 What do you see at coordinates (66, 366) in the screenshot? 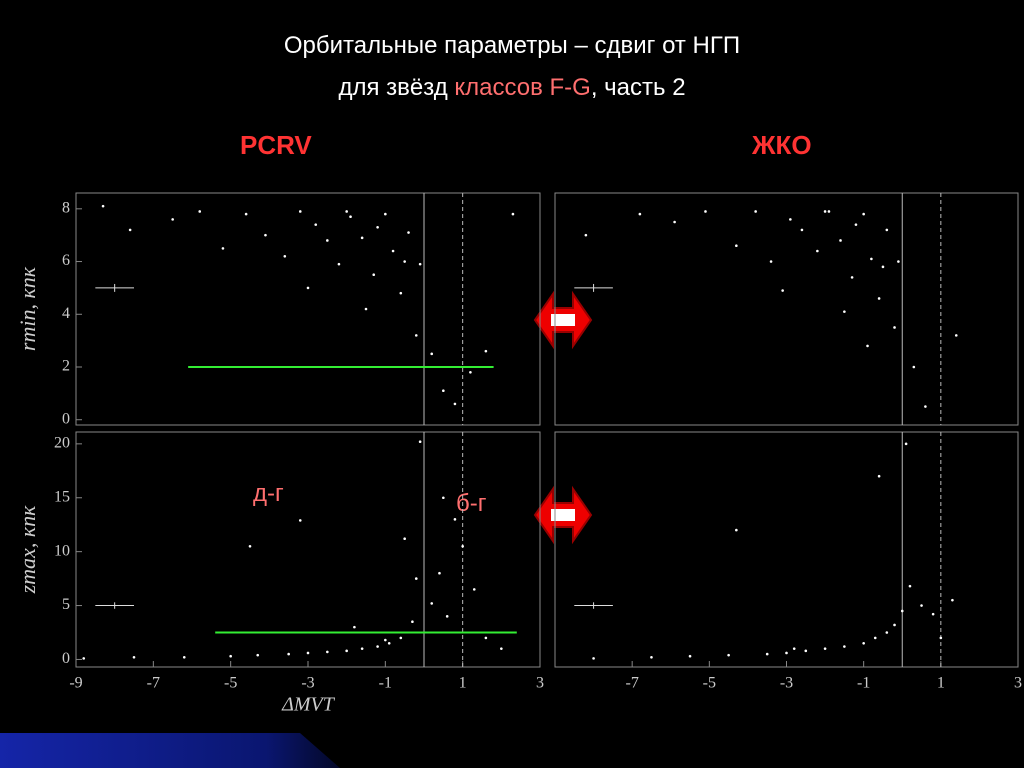
I see `y-tick-label: 2` at bounding box center [66, 366].